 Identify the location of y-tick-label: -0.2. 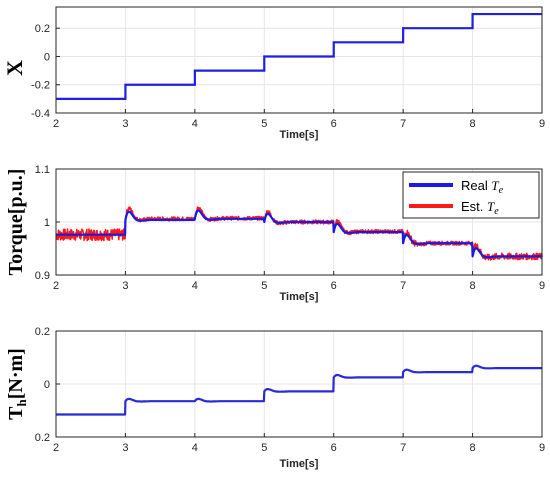
(40, 86).